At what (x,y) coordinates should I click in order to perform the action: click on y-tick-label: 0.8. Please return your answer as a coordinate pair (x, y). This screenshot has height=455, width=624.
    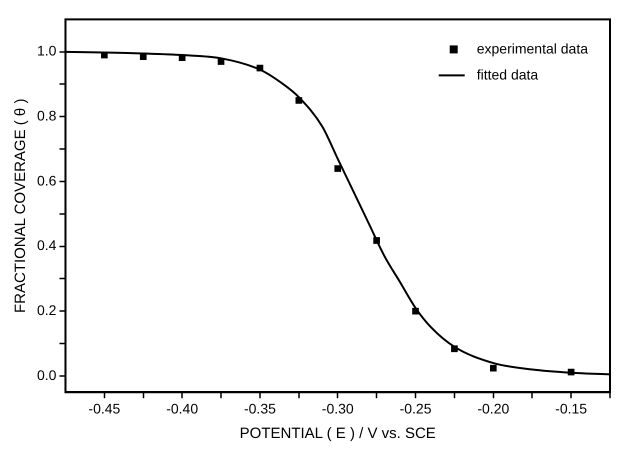
    Looking at the image, I should click on (46, 116).